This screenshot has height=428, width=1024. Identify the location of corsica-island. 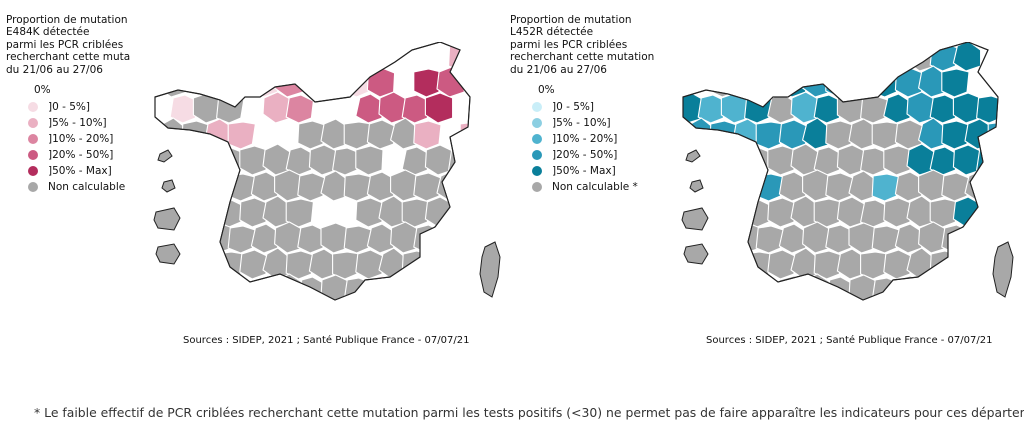
(1003, 269).